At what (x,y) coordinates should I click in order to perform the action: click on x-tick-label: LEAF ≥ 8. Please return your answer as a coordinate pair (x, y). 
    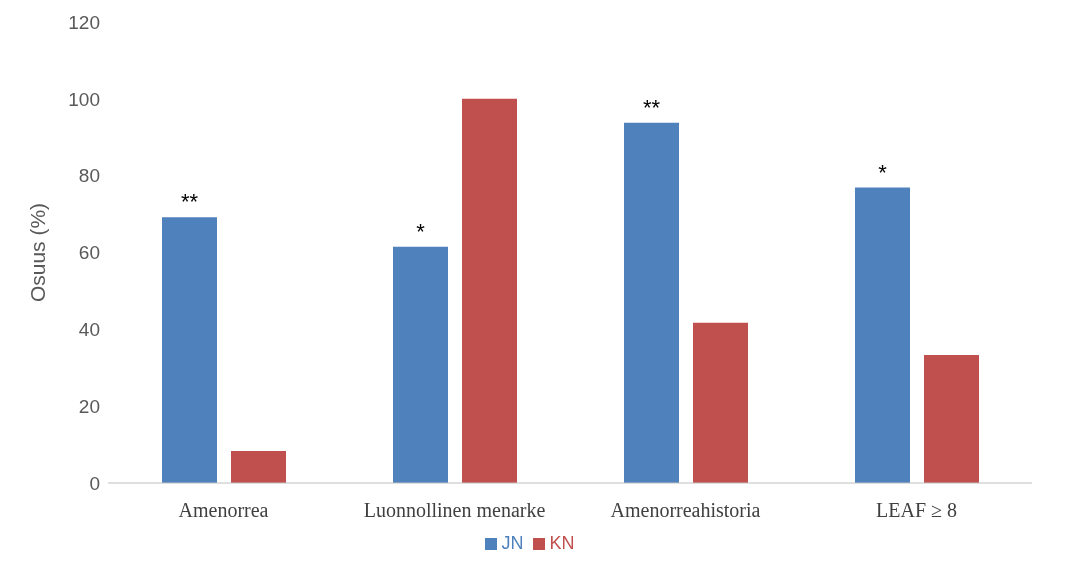
    Looking at the image, I should click on (916, 510).